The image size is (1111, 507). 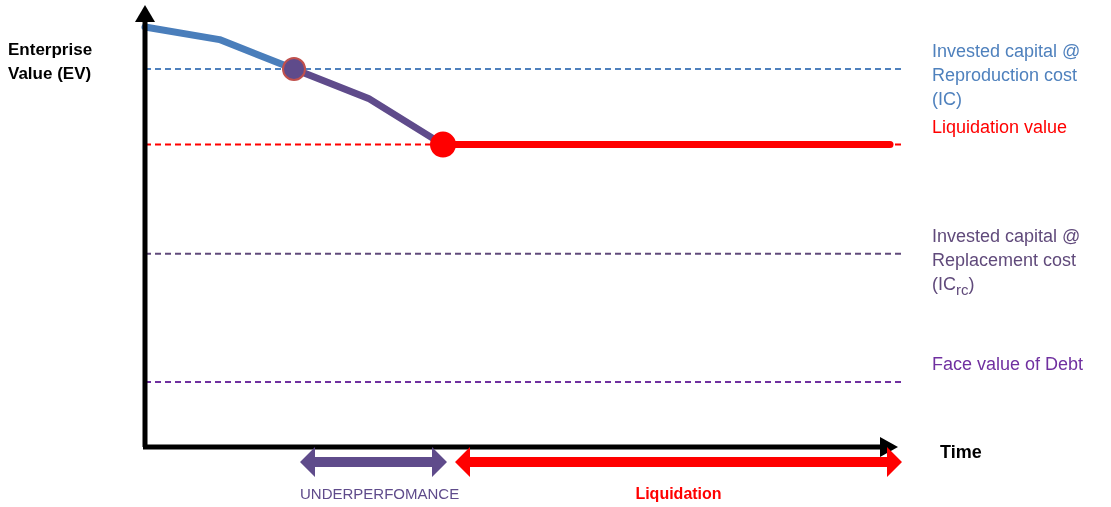 I want to click on ref-line-label: Invested capital @ Replacement cost (IC$_{rc}$), so click(x=1007, y=262).